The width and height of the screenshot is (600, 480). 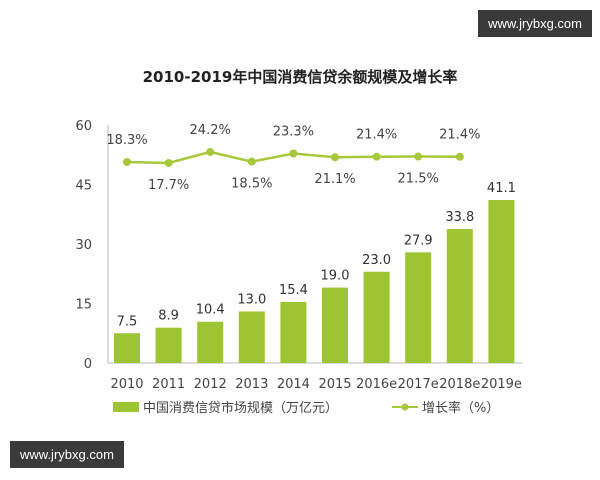 What do you see at coordinates (83, 186) in the screenshot?
I see `y-tick-label: 45` at bounding box center [83, 186].